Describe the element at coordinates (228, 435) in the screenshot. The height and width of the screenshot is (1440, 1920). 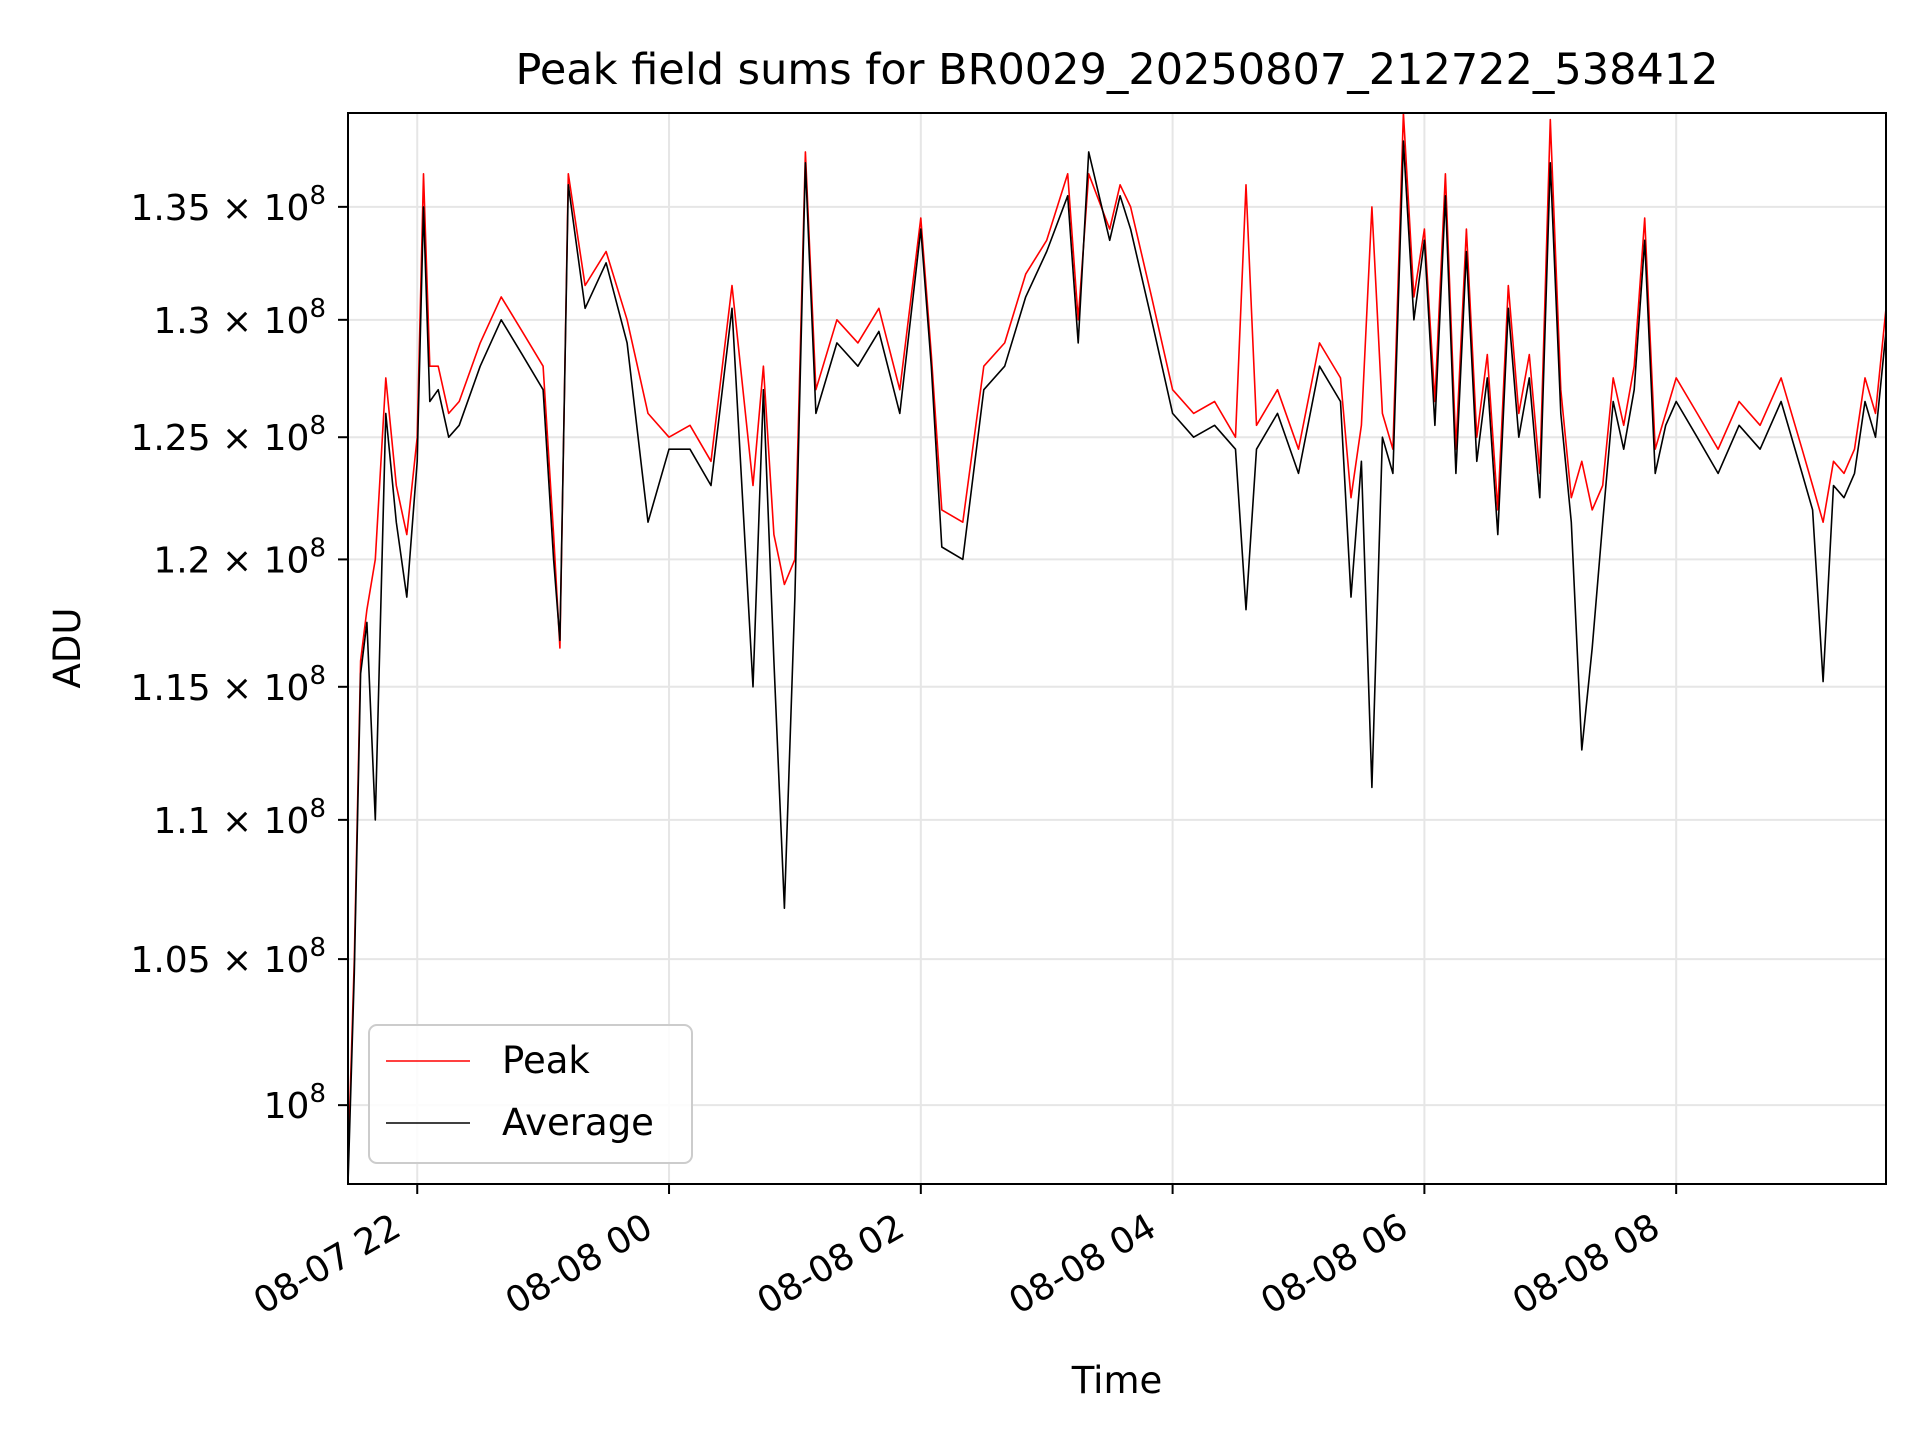
I see `y-tick-label: 1.25 × 108` at that location.